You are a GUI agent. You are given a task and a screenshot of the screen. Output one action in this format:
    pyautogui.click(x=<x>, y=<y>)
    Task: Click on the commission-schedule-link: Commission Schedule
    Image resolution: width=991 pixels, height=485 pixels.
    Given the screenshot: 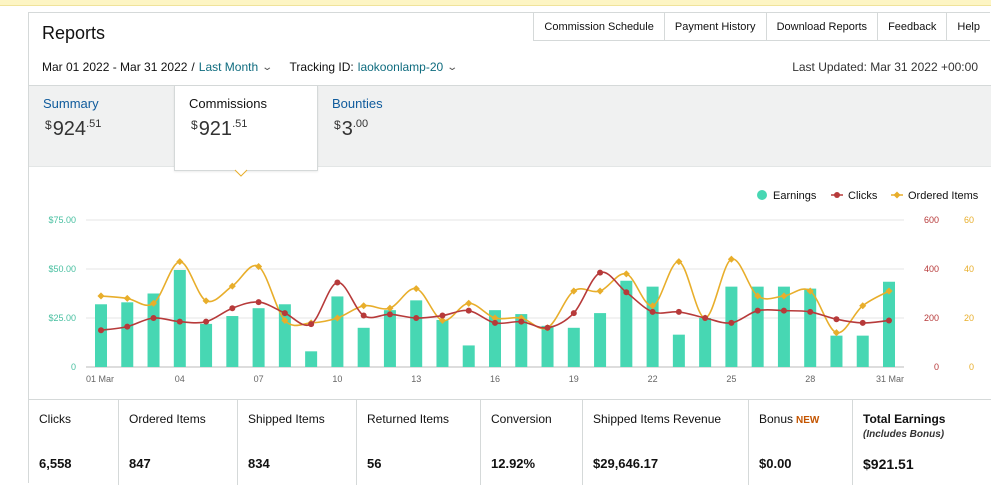 What is the action you would take?
    pyautogui.click(x=598, y=27)
    